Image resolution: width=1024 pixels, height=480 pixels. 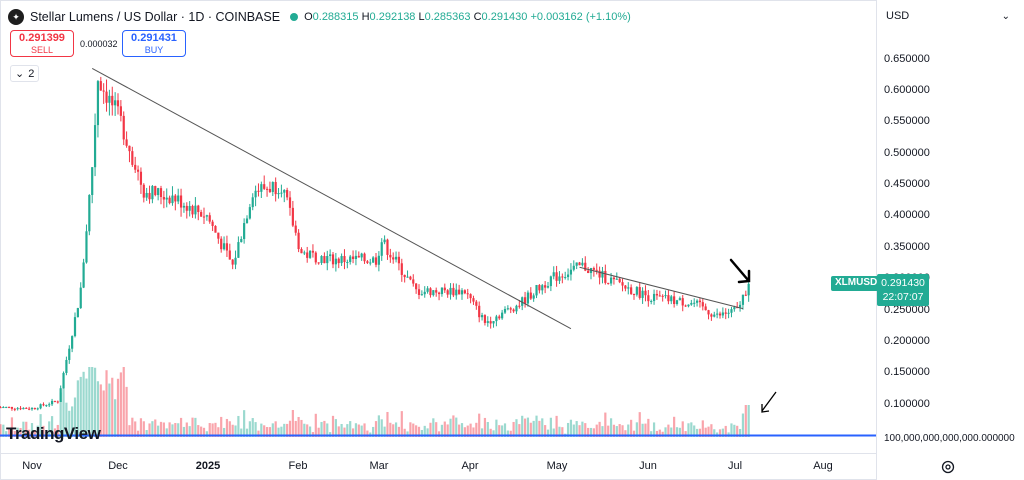 What do you see at coordinates (907, 247) in the screenshot?
I see `price-tick-label: 0.350000` at bounding box center [907, 247].